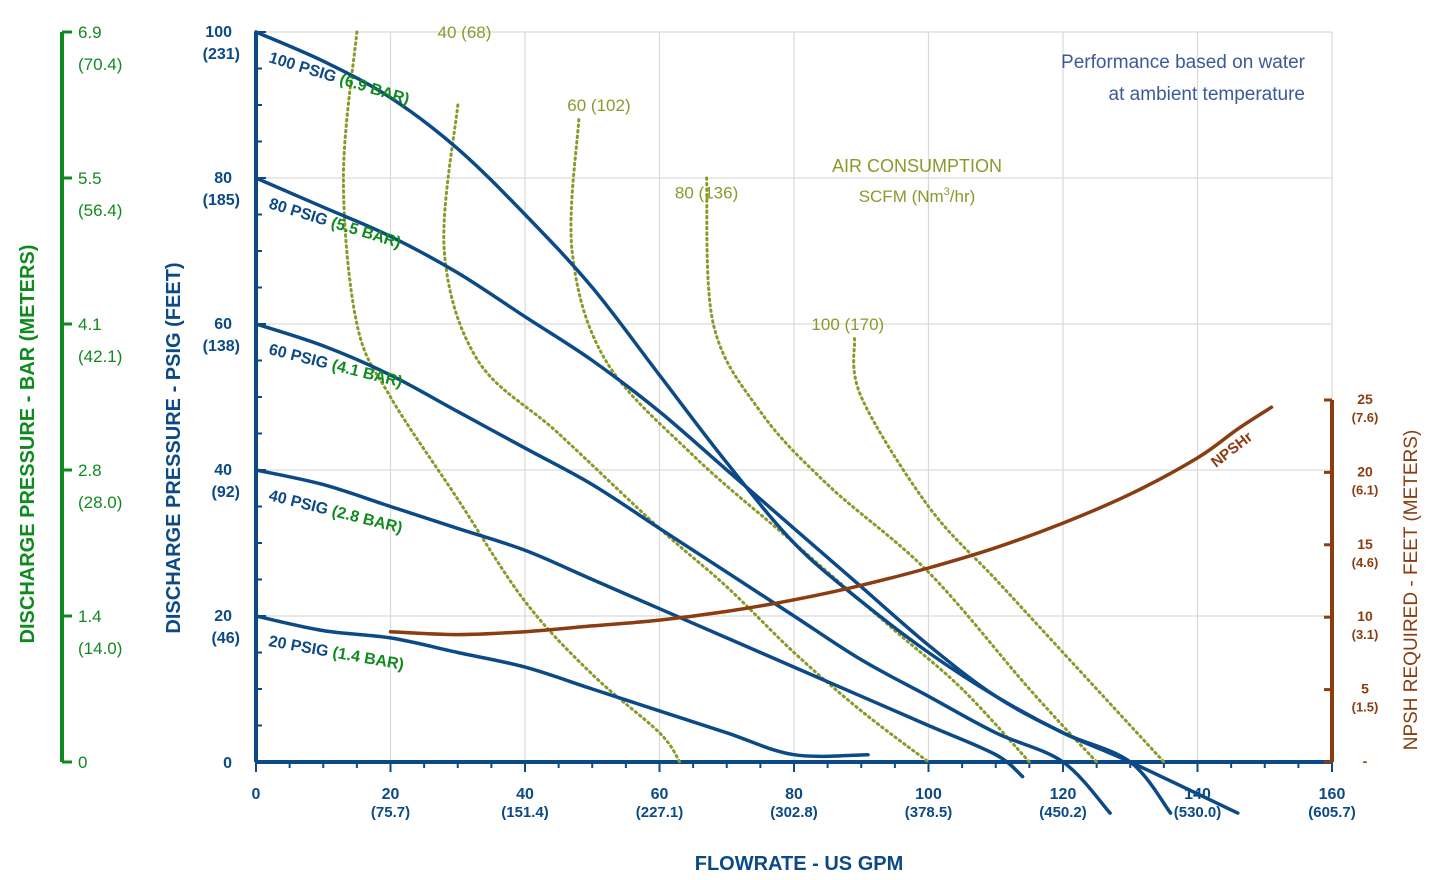  I want to click on x-tick-label: 40, so click(525, 794).